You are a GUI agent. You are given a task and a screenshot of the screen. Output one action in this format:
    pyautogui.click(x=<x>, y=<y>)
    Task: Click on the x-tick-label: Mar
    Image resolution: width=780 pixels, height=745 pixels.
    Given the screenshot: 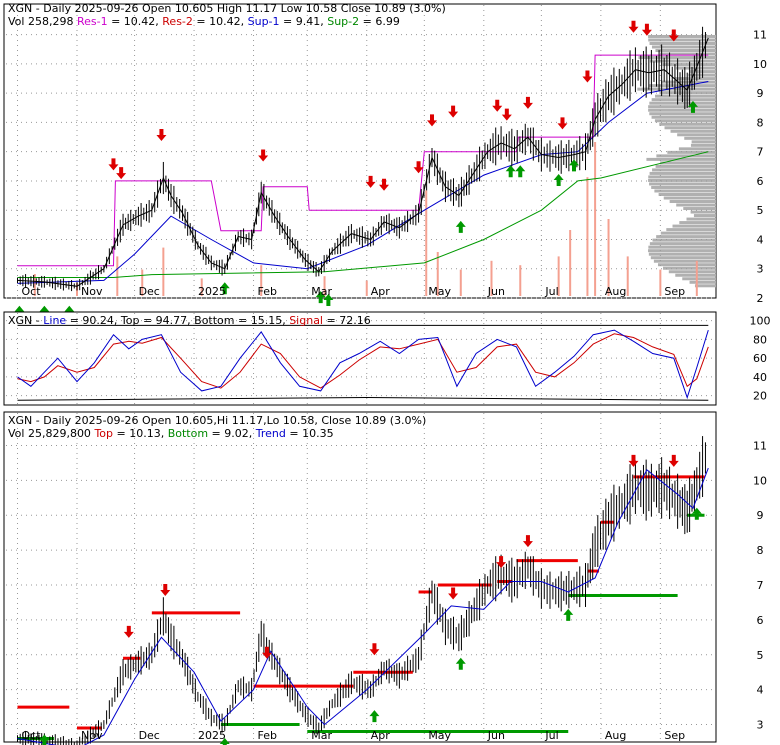 What is the action you would take?
    pyautogui.click(x=321, y=291)
    